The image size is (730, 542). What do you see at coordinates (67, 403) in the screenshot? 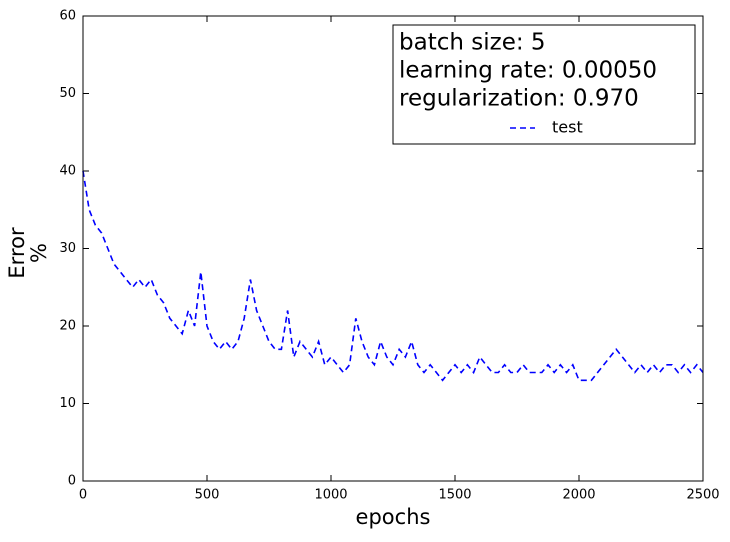
I see `y-tick-label: 10` at bounding box center [67, 403].